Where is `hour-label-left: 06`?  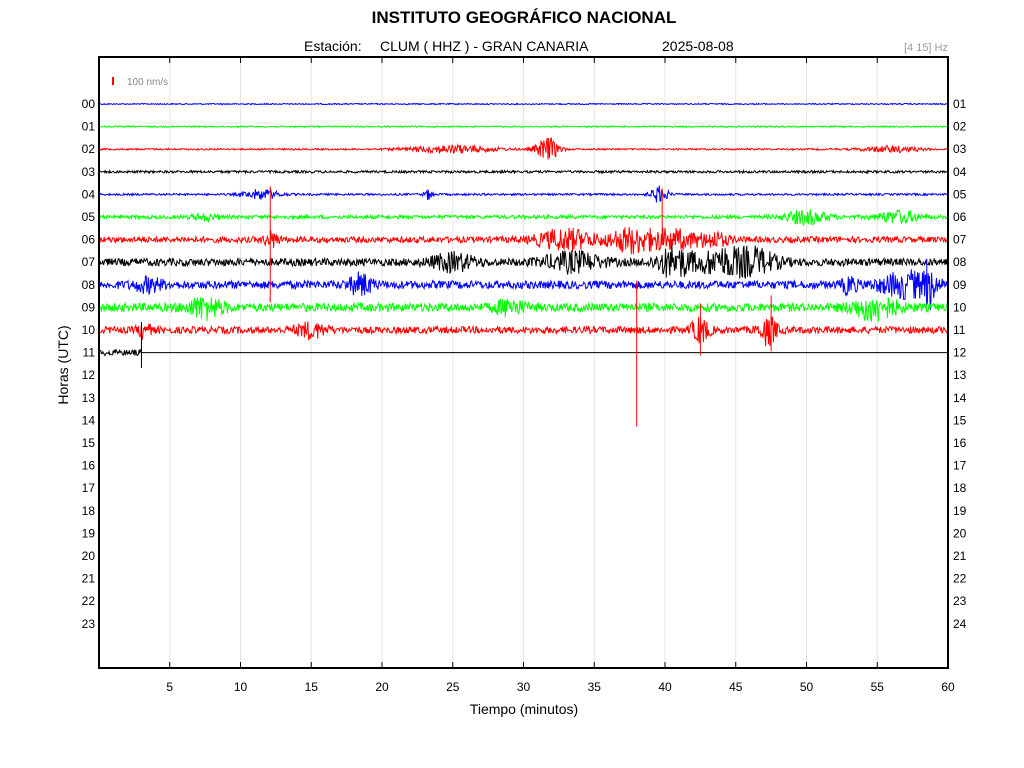 hour-label-left: 06 is located at coordinates (89, 240).